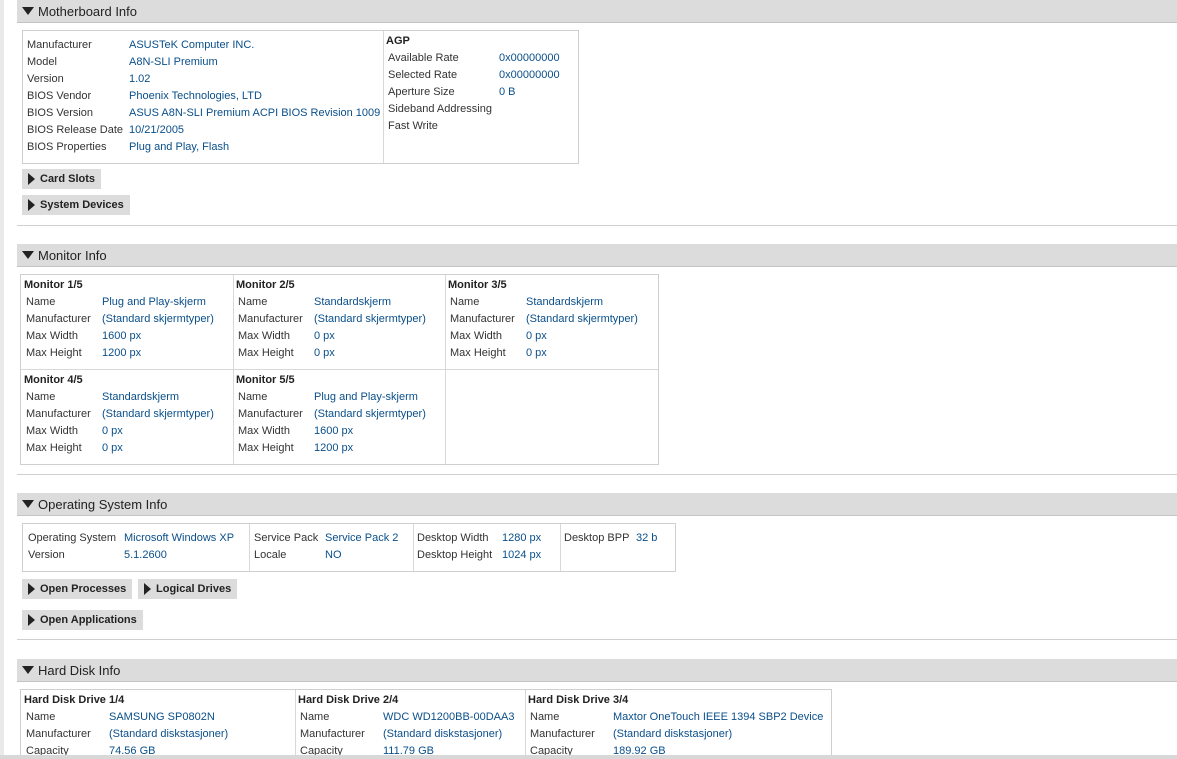  What do you see at coordinates (597, 538) in the screenshot?
I see `field-label: Desktop BPP` at bounding box center [597, 538].